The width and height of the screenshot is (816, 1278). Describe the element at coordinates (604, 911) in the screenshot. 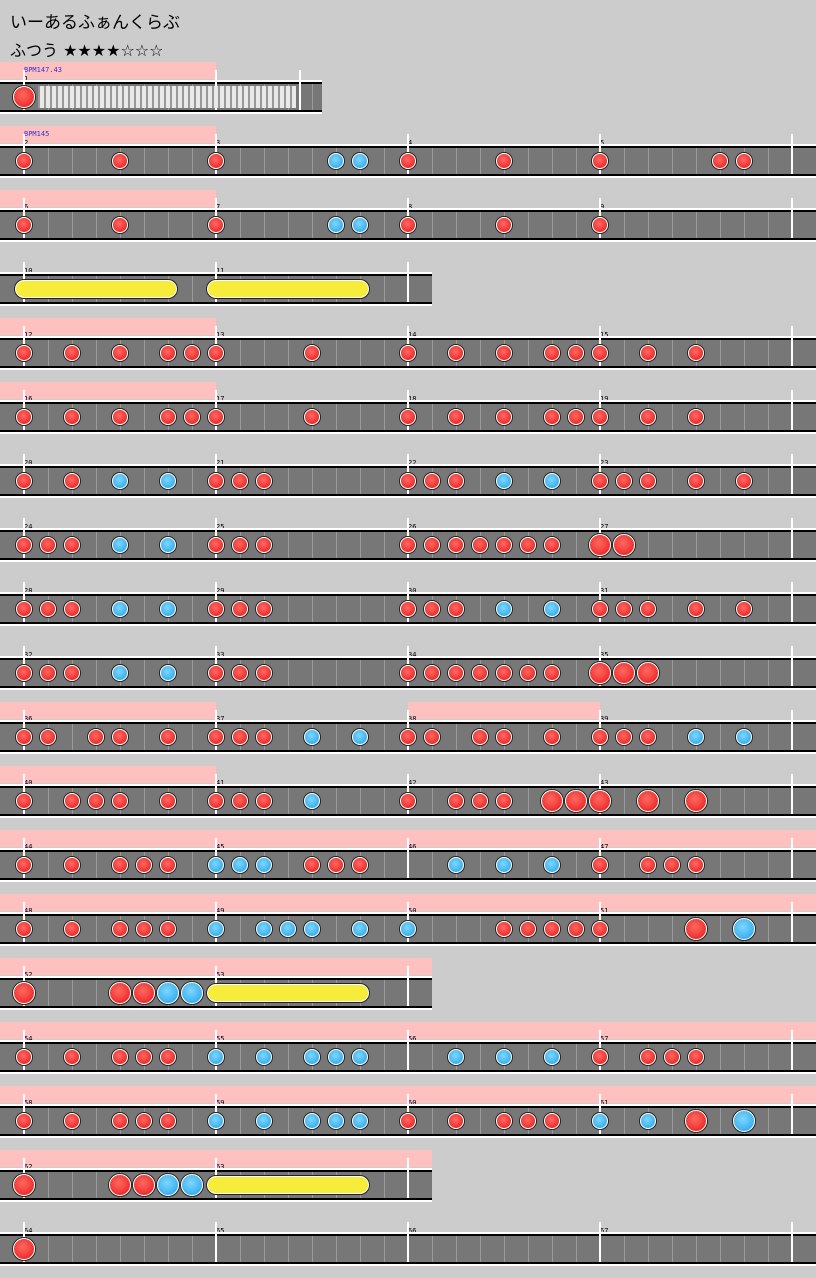

I see `measure-number: 51` at that location.